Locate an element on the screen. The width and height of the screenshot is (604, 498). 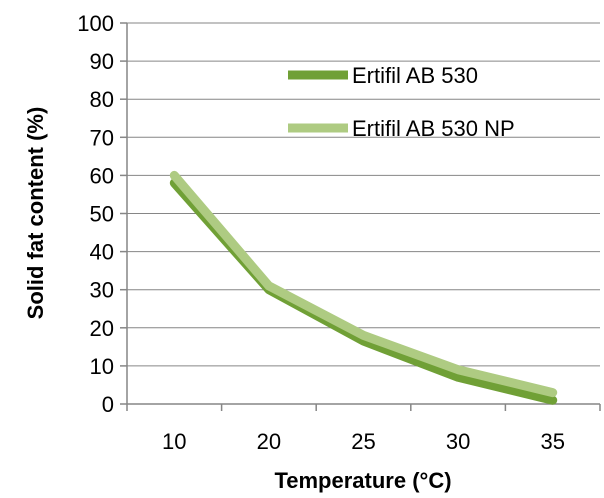
y-tick-label: 20 is located at coordinates (102, 328).